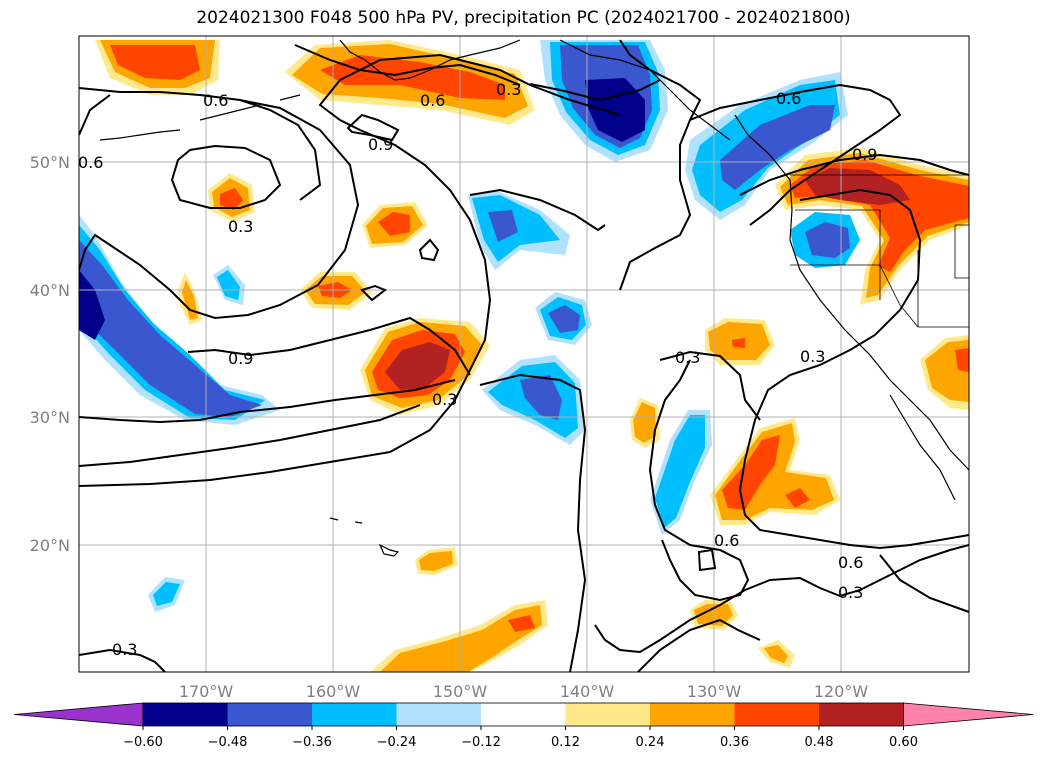 Image resolution: width=1047 pixels, height=765 pixels. I want to click on colorbar-tick-label: 0.24, so click(650, 742).